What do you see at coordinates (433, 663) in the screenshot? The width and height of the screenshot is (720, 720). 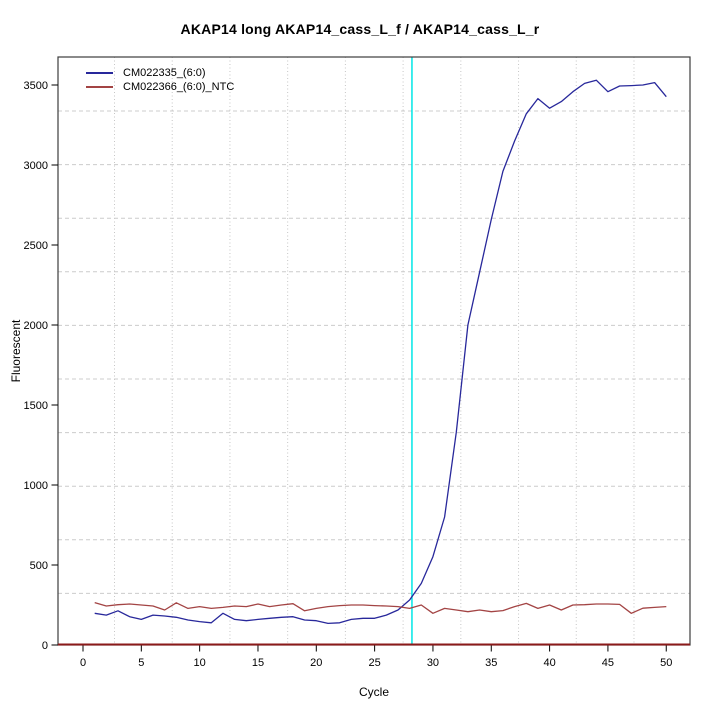 I see `x-tick-label: 30` at bounding box center [433, 663].